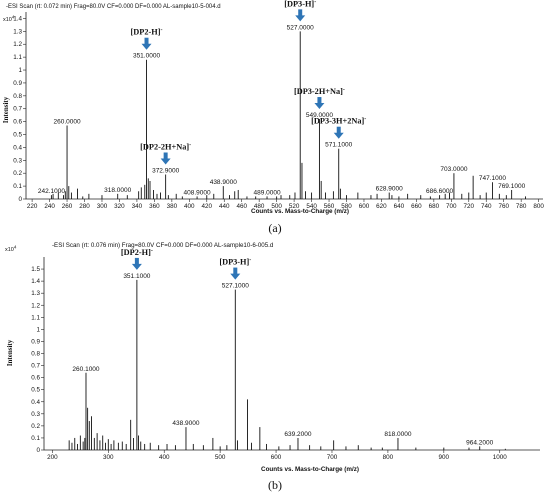  What do you see at coordinates (259, 206) in the screenshot?
I see `panel-a-x-tick-label: 480` at bounding box center [259, 206].